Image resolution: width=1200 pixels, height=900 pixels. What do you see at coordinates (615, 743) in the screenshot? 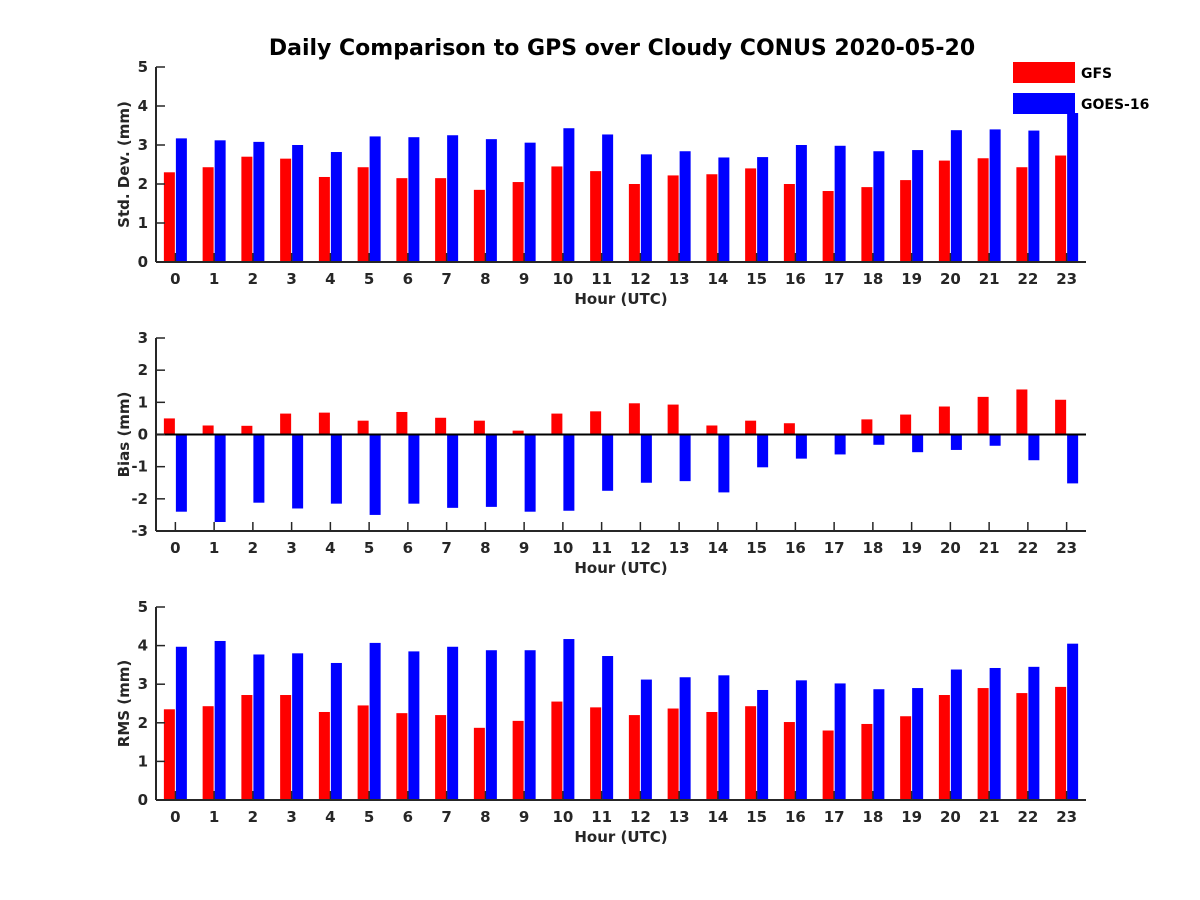
I see `series-gfs` at bounding box center [615, 743].